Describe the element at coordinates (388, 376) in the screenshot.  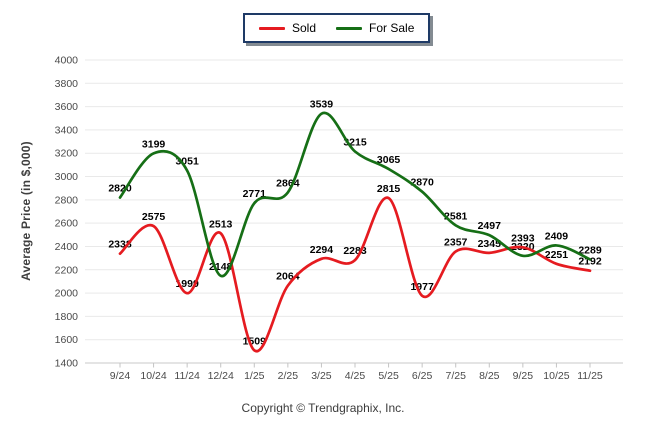
I see `x-axis-tick-label: 5/25` at that location.